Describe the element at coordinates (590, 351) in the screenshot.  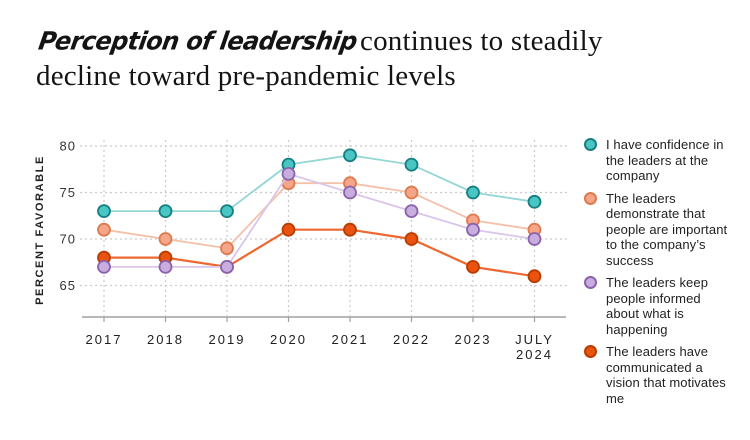
I see `legend-dot-orange-icon` at that location.